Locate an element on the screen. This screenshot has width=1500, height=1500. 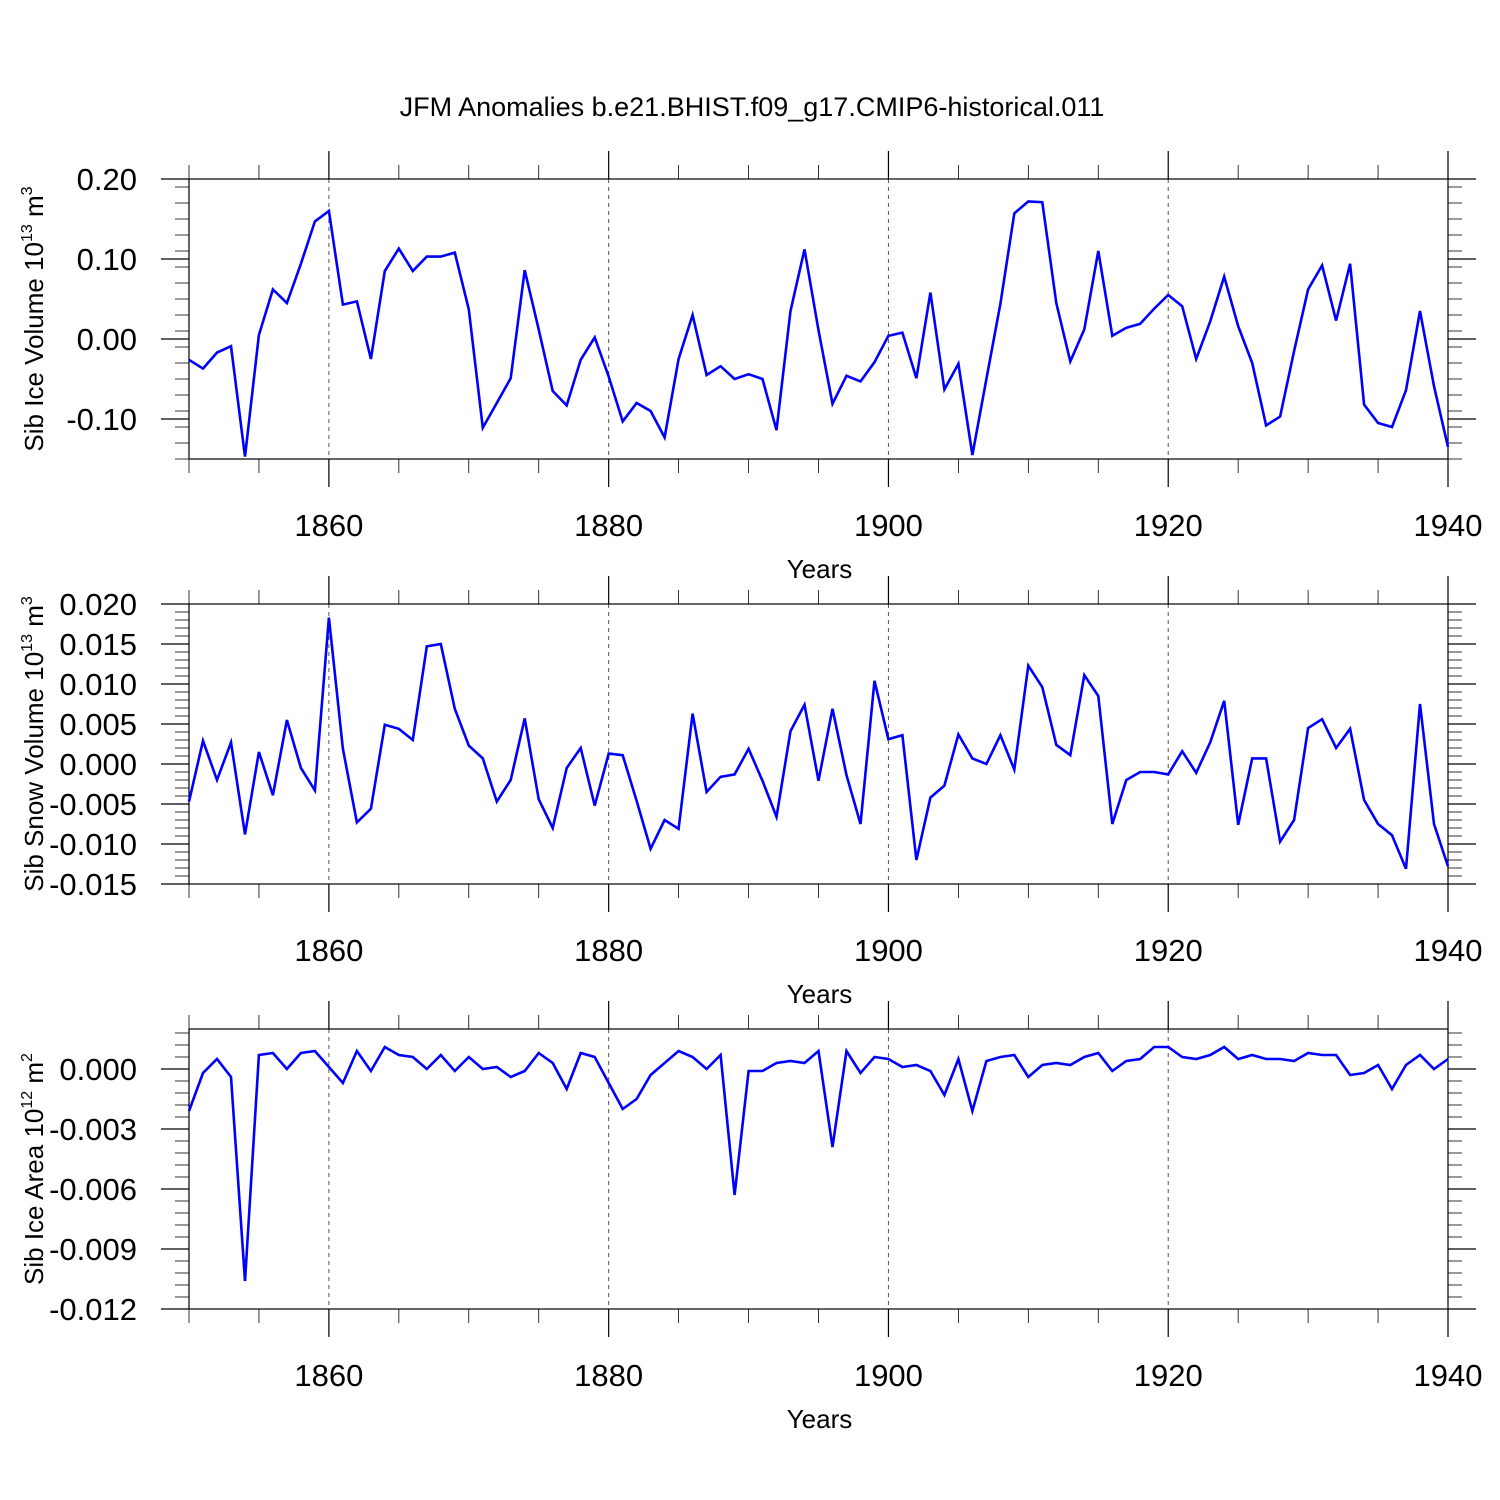
y-tick-label: 0.20 is located at coordinates (107, 179).